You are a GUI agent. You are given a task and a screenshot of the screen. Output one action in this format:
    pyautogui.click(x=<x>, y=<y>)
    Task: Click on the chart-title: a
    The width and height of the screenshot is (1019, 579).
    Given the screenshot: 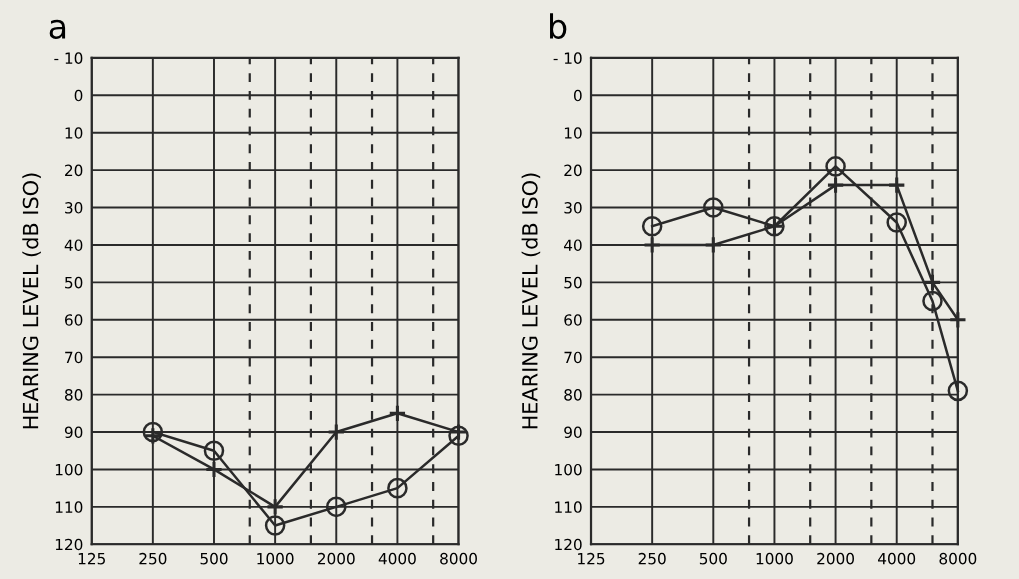 What is the action you would take?
    pyautogui.click(x=57, y=29)
    